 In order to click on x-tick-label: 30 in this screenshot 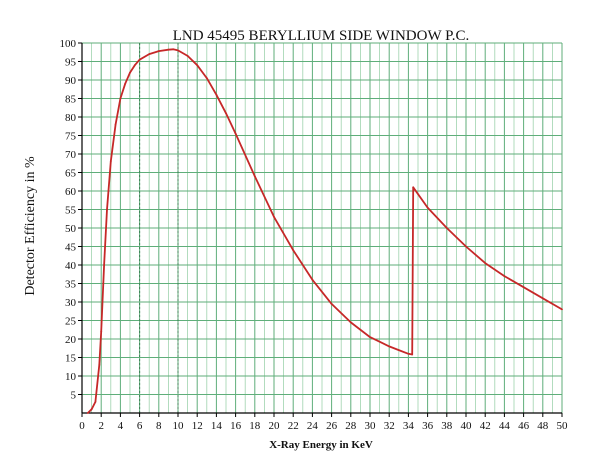, I will do `click(371, 426)`.